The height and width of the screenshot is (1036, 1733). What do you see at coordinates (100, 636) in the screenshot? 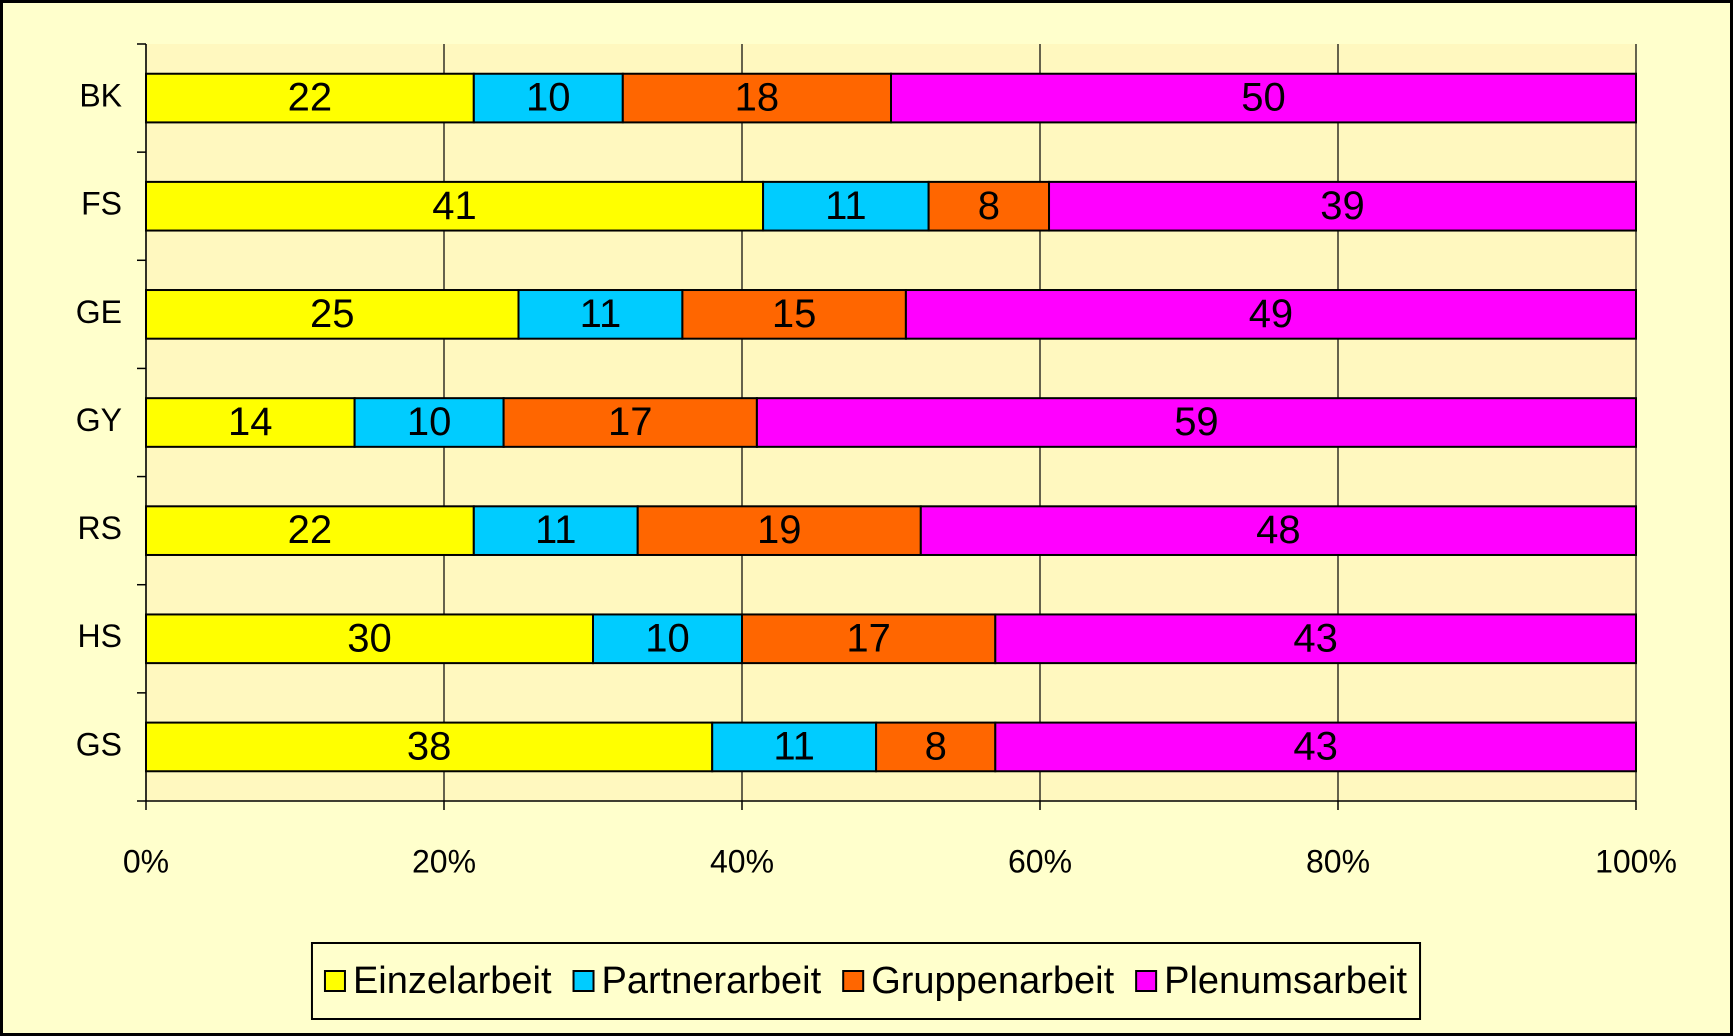
I see `y-tick-label: HS` at bounding box center [100, 636].